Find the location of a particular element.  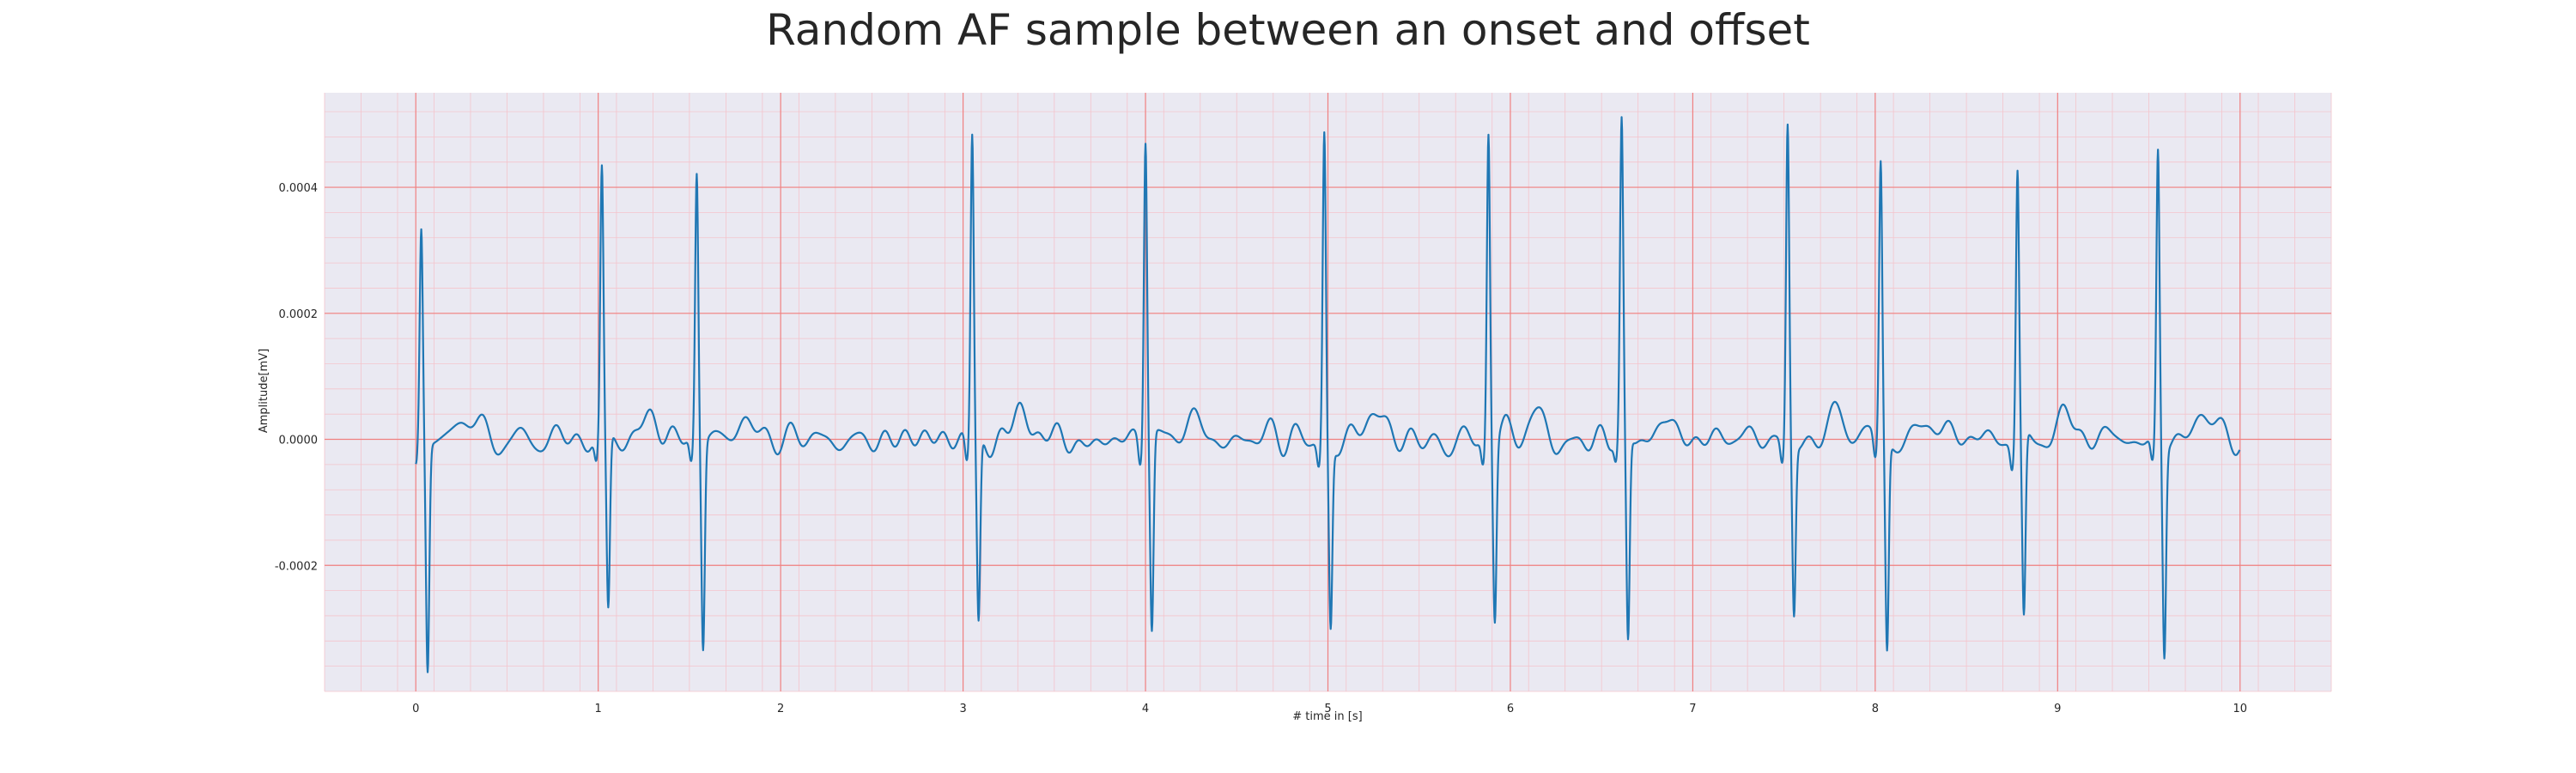

x-tick-label: 10 is located at coordinates (2240, 709).